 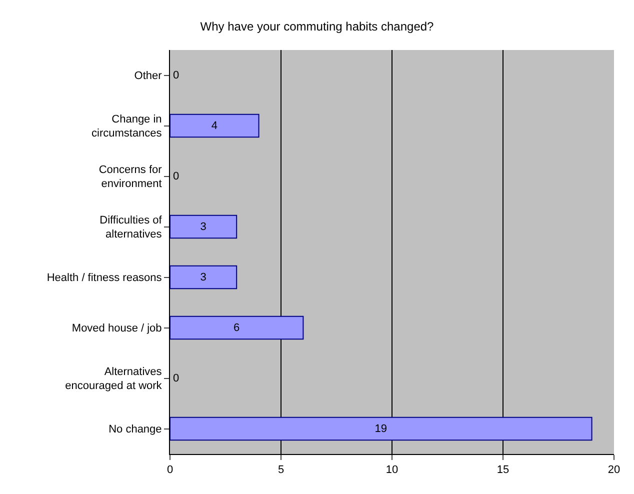 I want to click on x-tick-label: 0, so click(x=170, y=470).